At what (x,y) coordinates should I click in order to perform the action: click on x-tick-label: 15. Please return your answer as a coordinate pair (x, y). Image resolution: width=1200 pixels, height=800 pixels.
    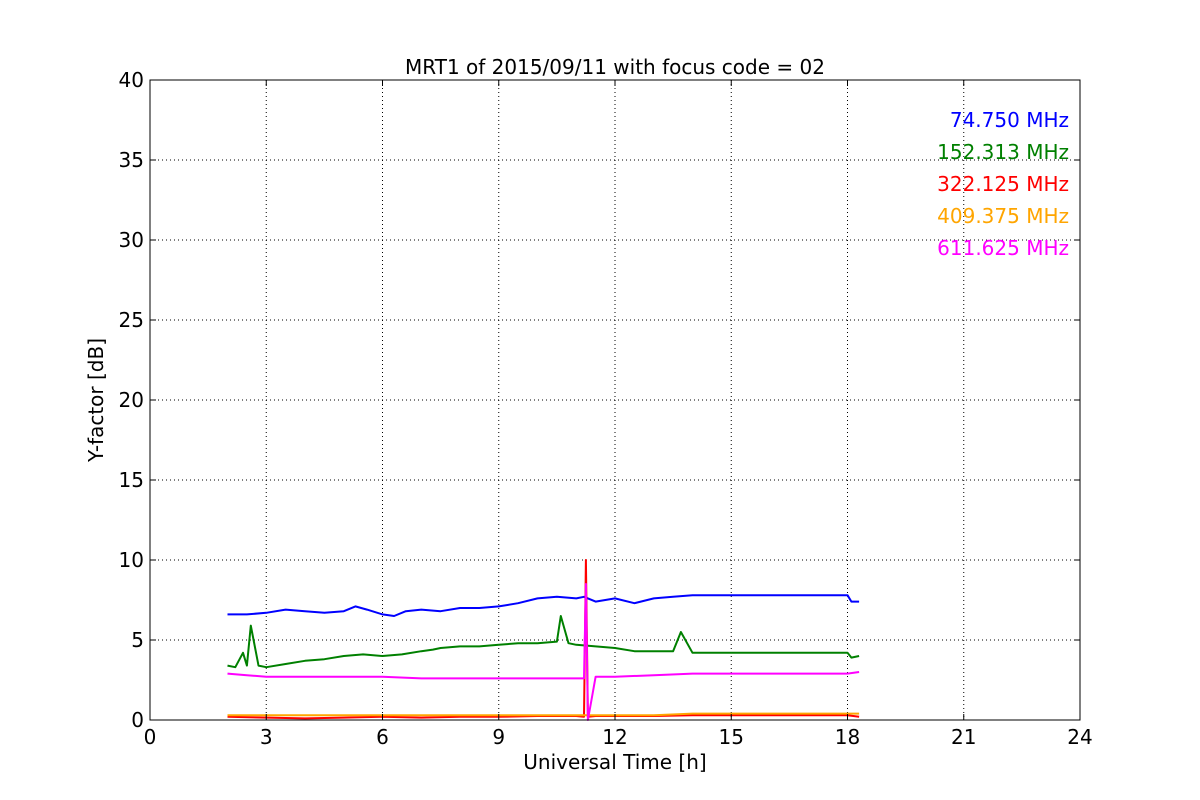
    Looking at the image, I should click on (731, 737).